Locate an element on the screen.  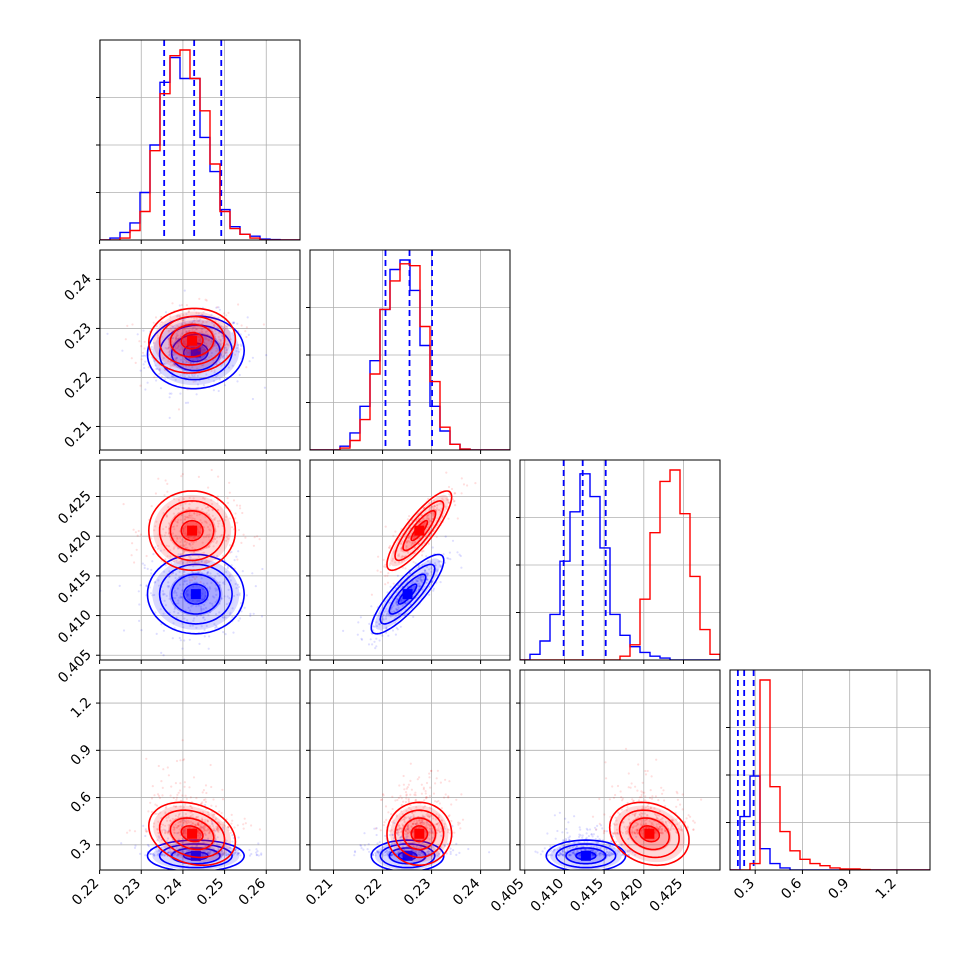
scatter-points-series_b is located at coordinates (191, 526).